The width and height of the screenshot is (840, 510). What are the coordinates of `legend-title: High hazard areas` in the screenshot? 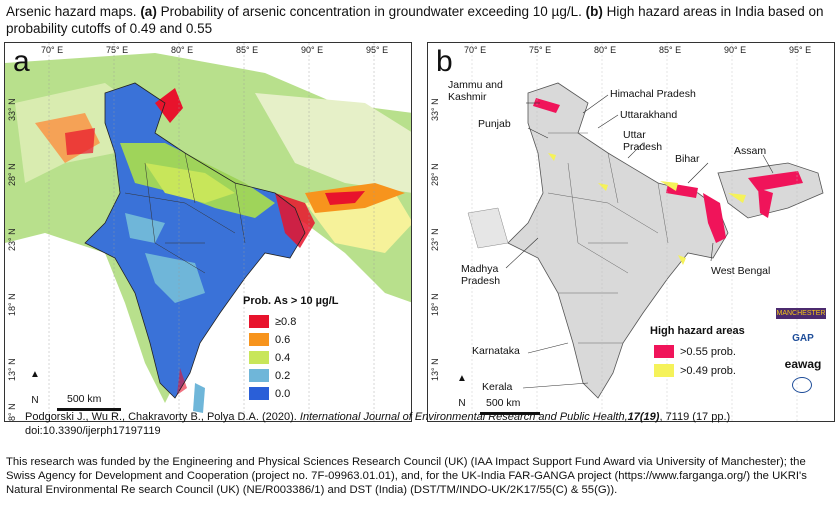 It's located at (697, 331).